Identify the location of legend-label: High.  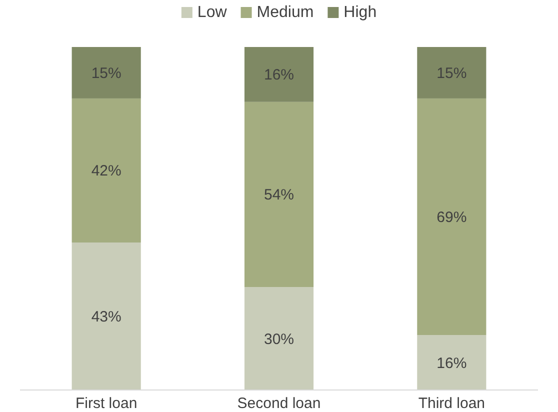
(360, 12).